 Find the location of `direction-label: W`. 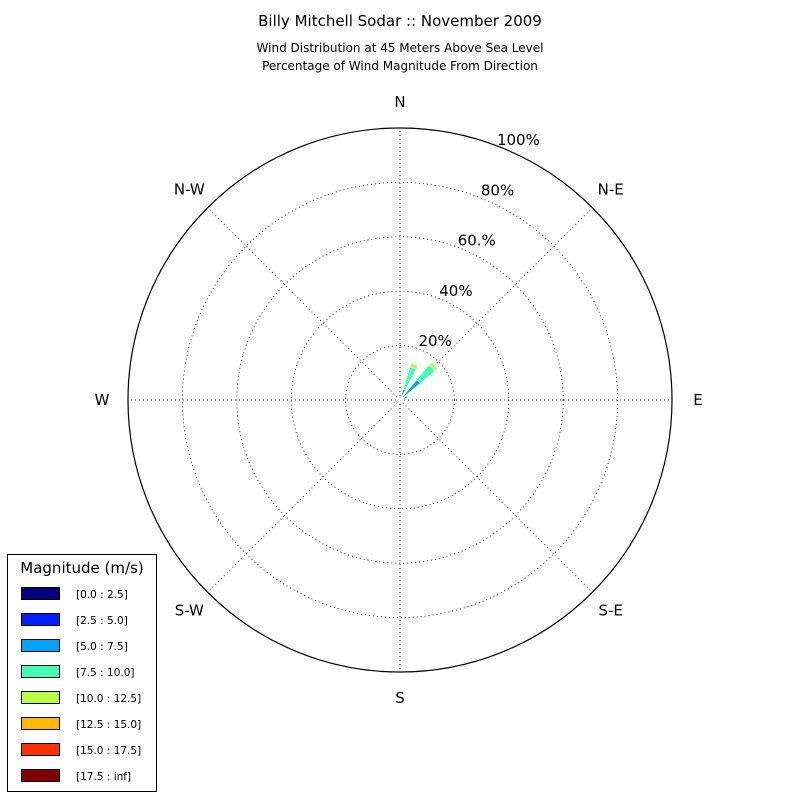

direction-label: W is located at coordinates (102, 400).